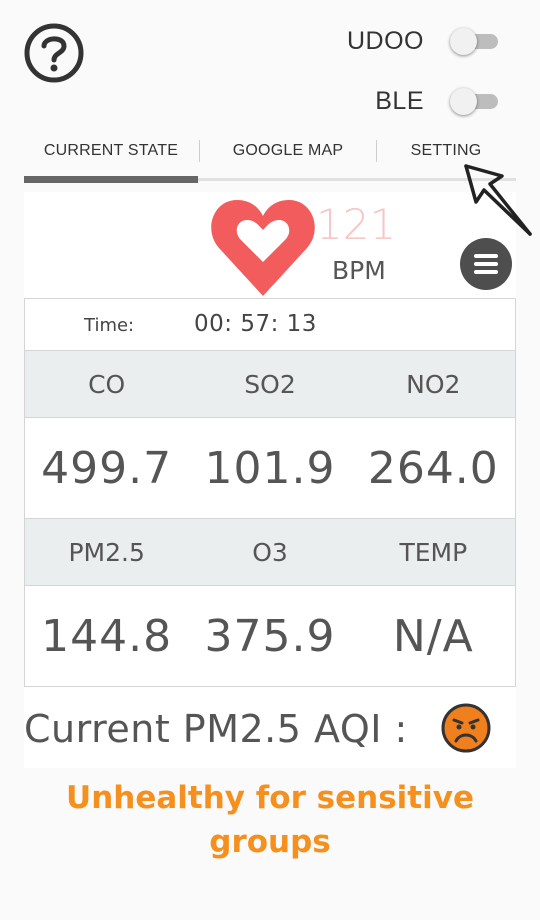  What do you see at coordinates (446, 150) in the screenshot?
I see `tab-setting: SETTING` at bounding box center [446, 150].